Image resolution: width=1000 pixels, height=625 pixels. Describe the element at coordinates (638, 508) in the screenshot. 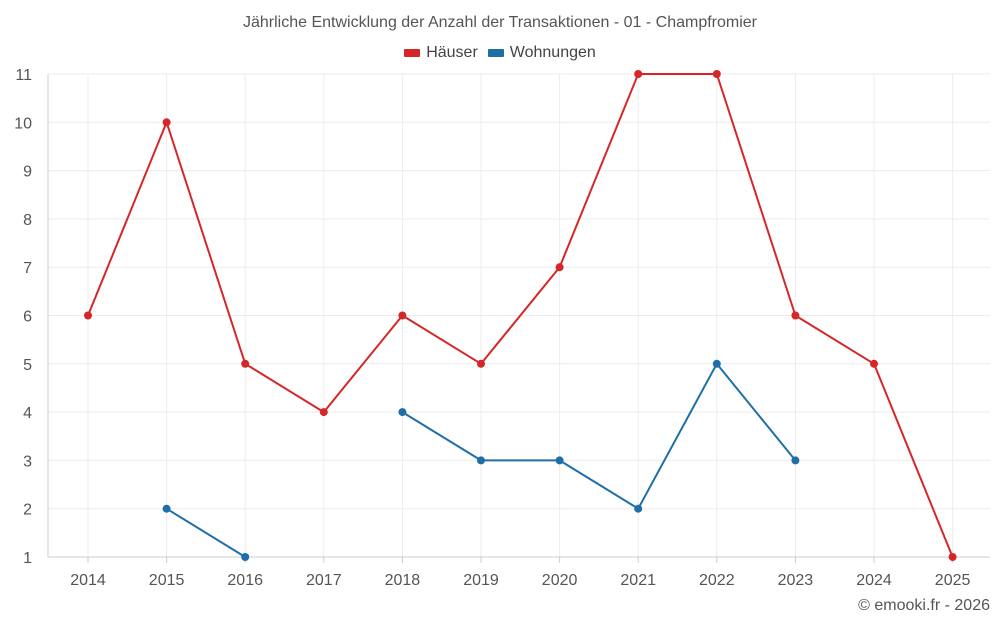

I see `data-point-wohnungen-2021` at that location.